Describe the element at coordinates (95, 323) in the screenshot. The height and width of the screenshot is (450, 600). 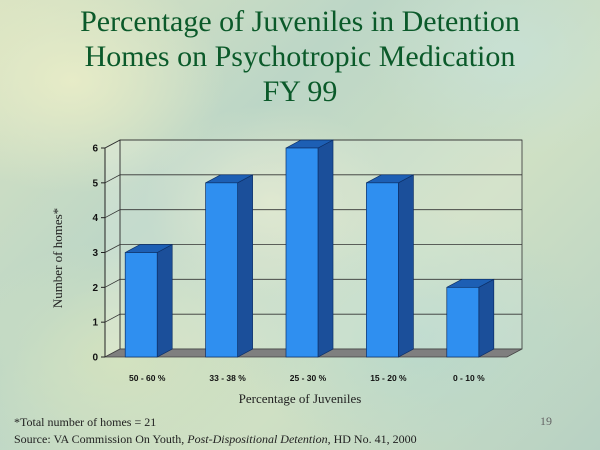
I see `y-tick-label: 1` at that location.